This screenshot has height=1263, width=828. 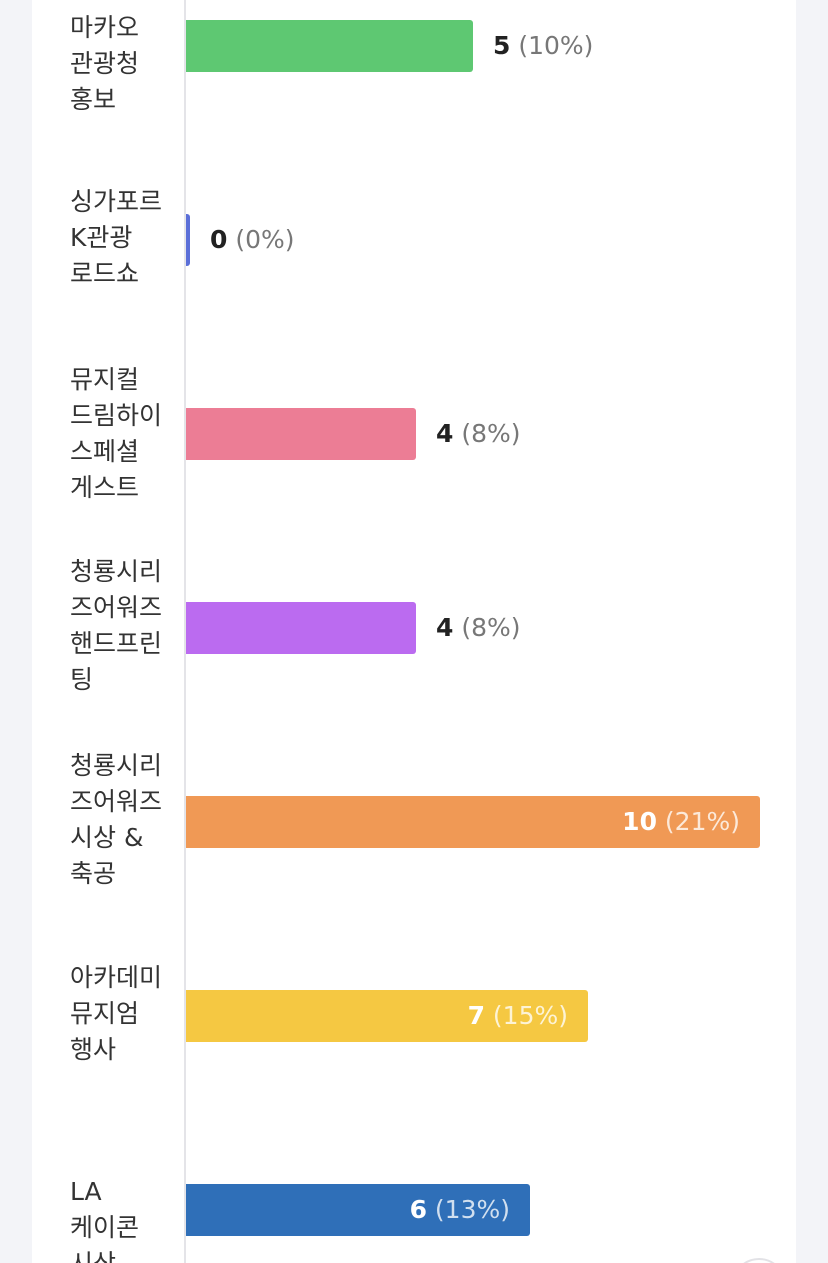 What do you see at coordinates (105, 1220) in the screenshot?
I see `category-label: LA 케이콘 시상` at bounding box center [105, 1220].